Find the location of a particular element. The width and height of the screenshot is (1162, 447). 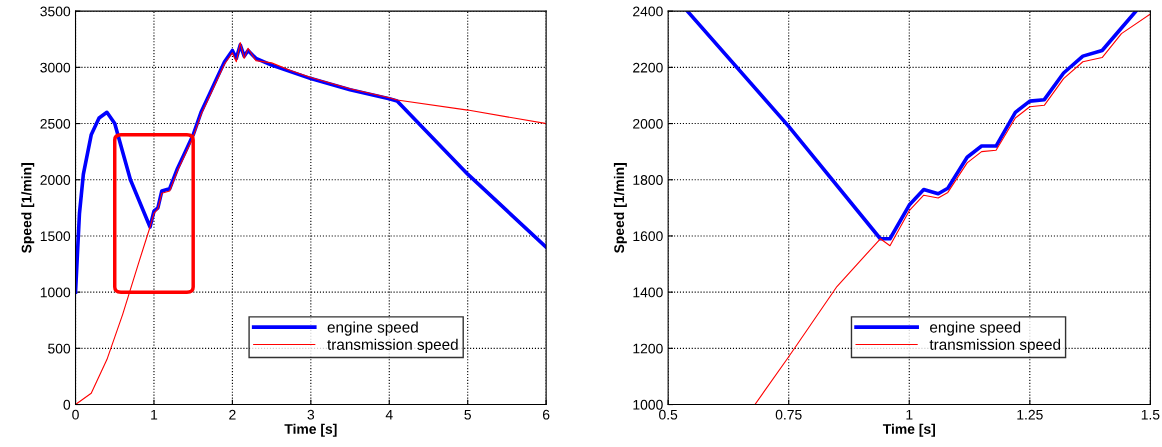

y-tick-label: 3000 is located at coordinates (55, 67).